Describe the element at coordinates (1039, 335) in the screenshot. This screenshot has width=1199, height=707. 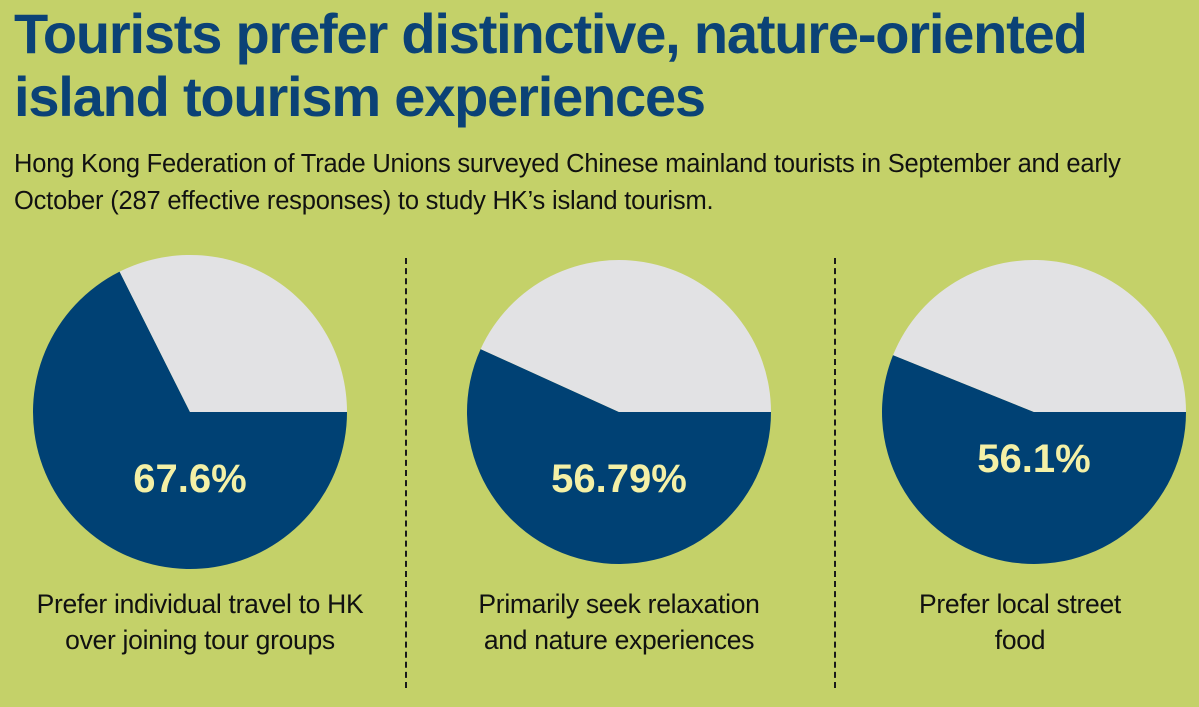
I see `pie-slice-remainder-street-food` at that location.